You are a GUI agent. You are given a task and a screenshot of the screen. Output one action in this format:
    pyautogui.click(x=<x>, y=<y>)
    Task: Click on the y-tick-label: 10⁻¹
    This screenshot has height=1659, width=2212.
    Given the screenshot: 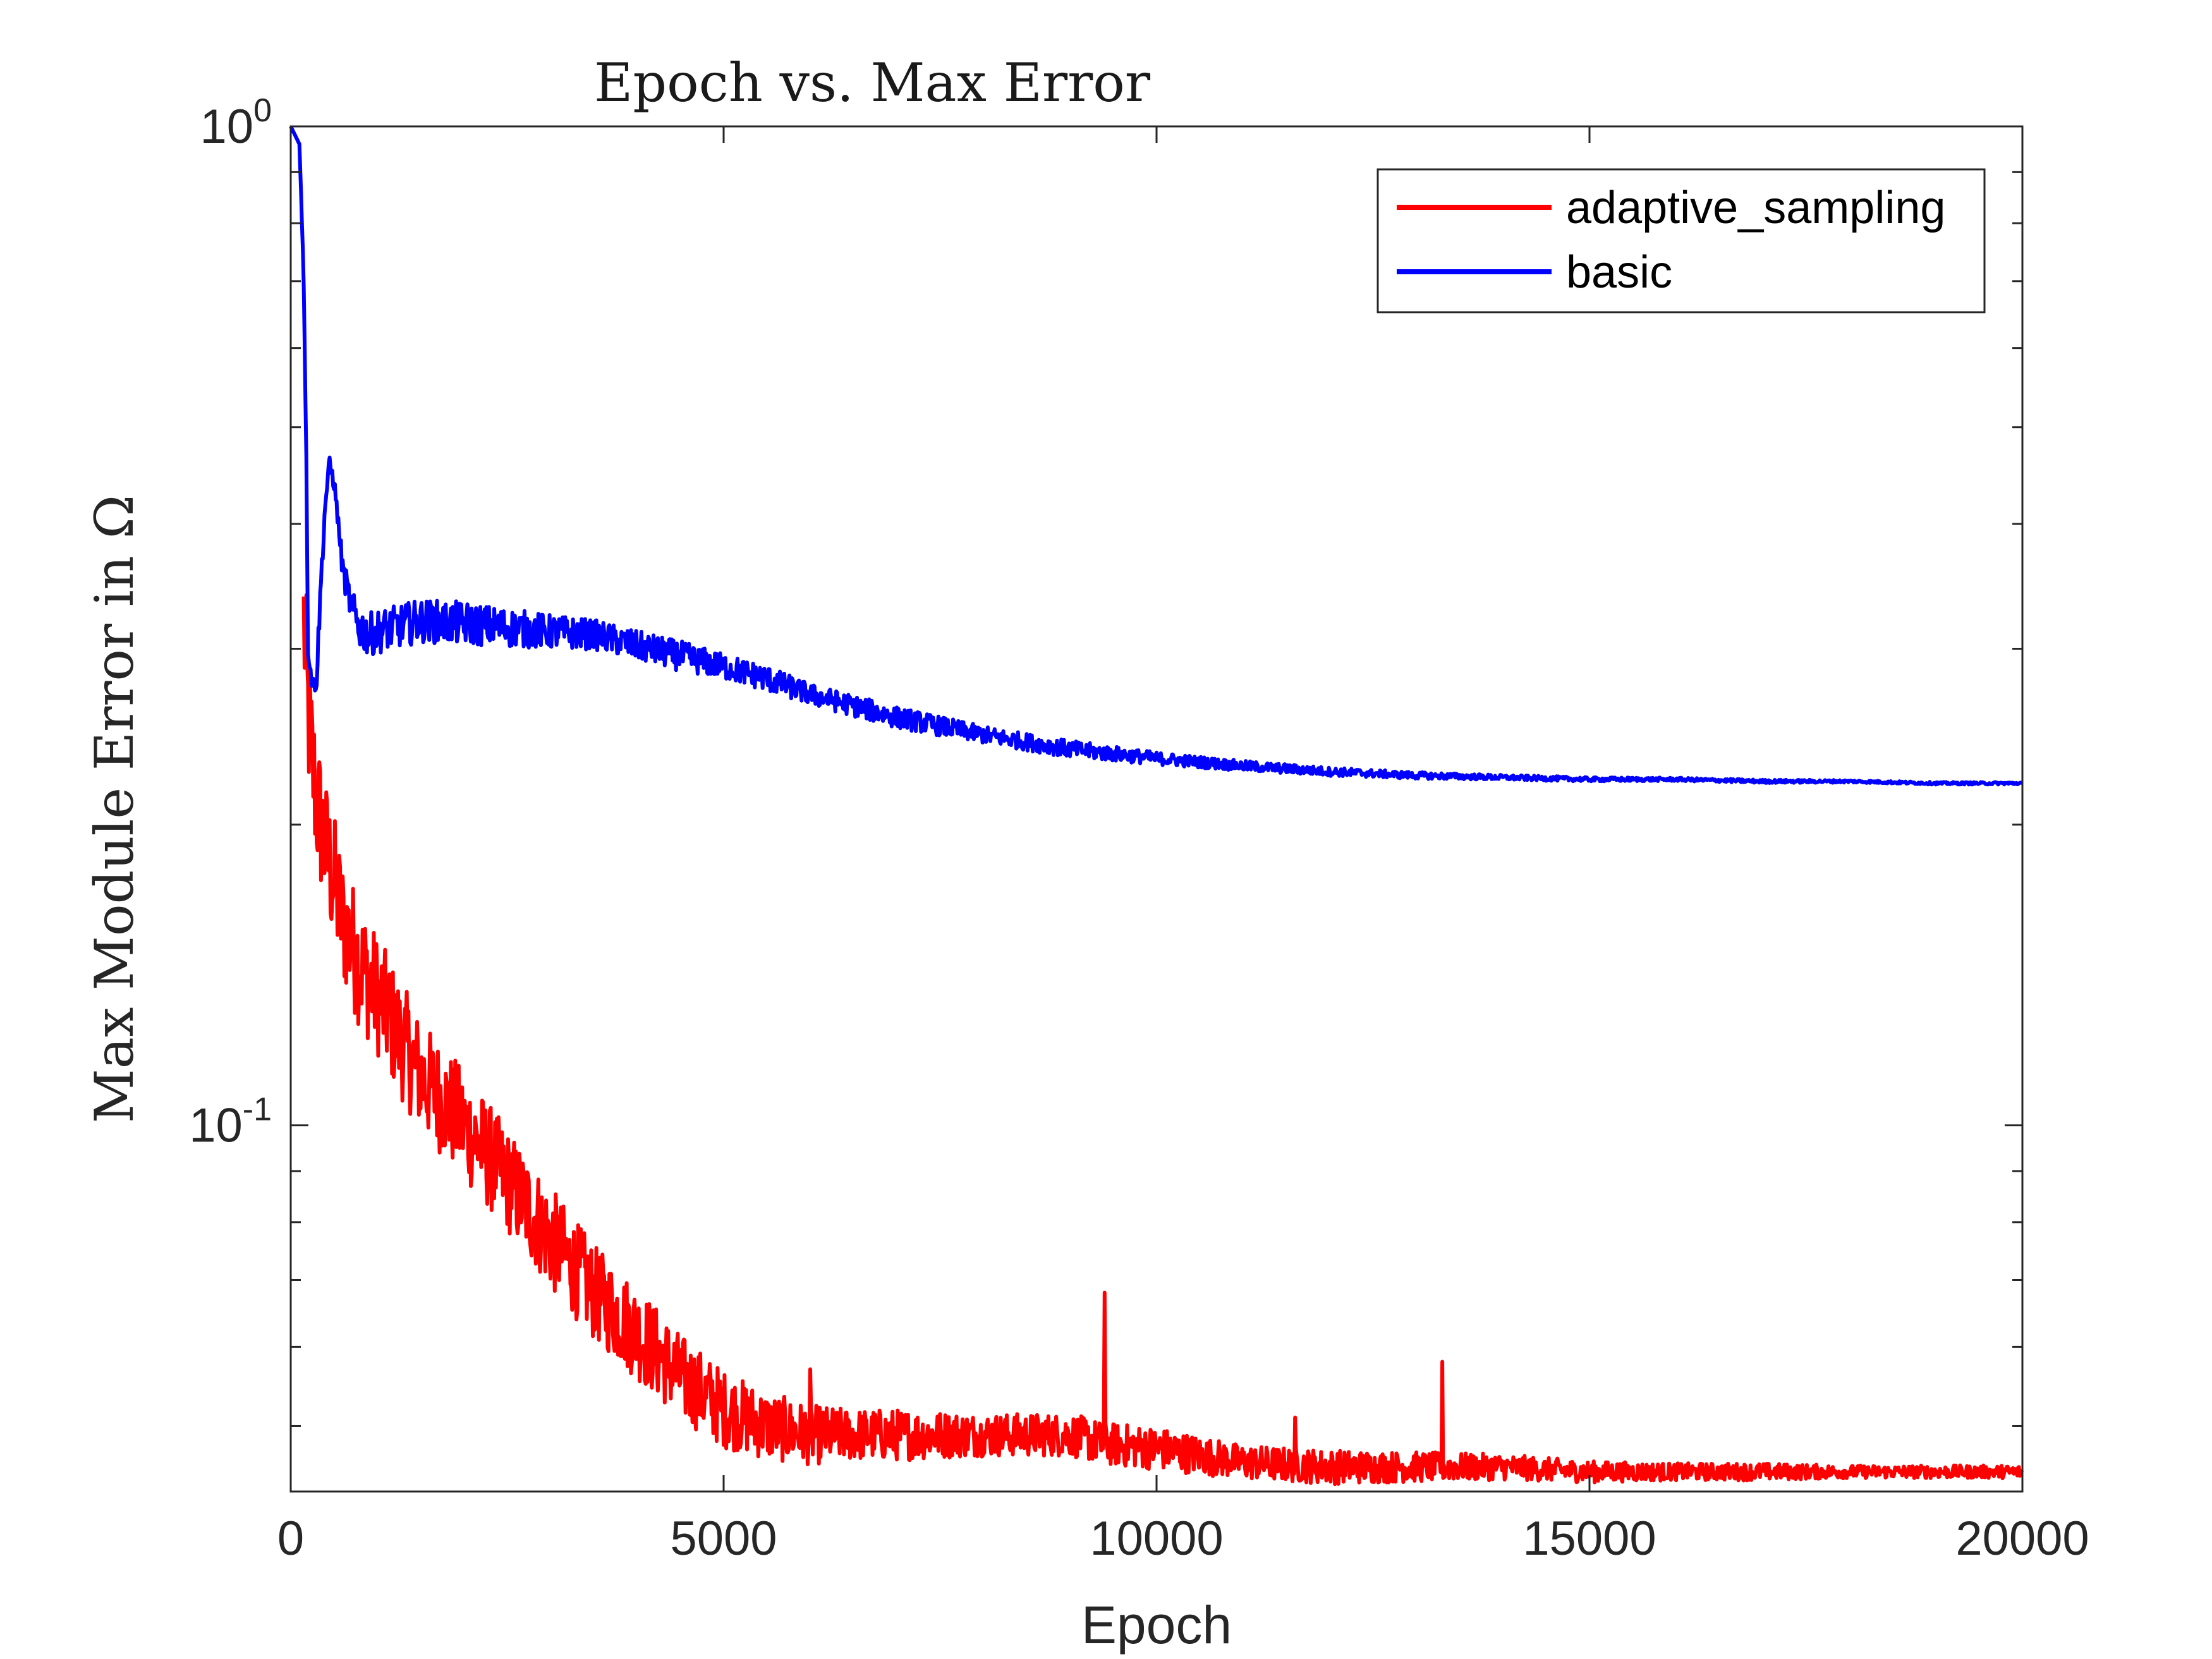 What is the action you would take?
    pyautogui.click(x=230, y=1122)
    